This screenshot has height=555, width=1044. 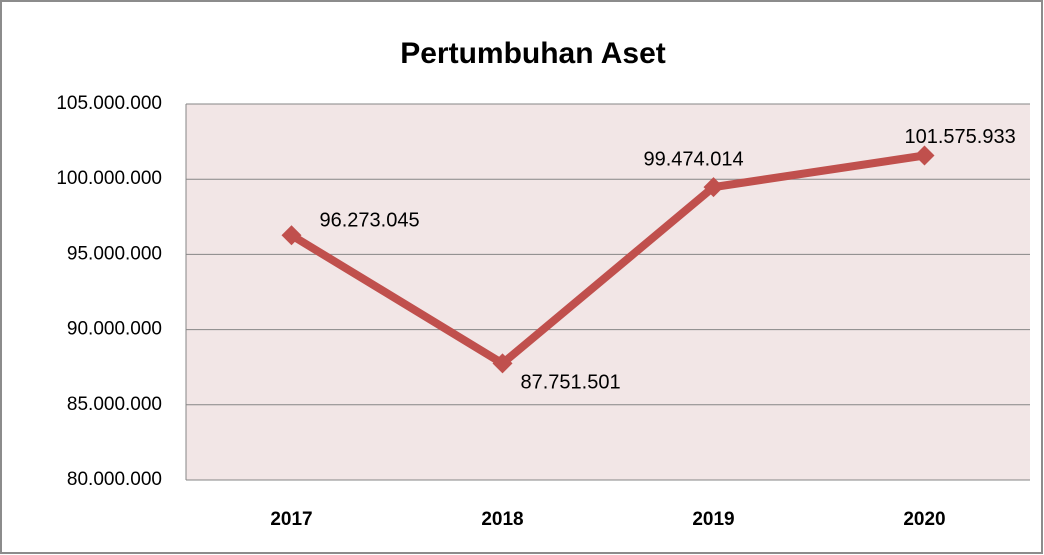 What do you see at coordinates (114, 329) in the screenshot?
I see `y-tick-label: 90.000.000` at bounding box center [114, 329].